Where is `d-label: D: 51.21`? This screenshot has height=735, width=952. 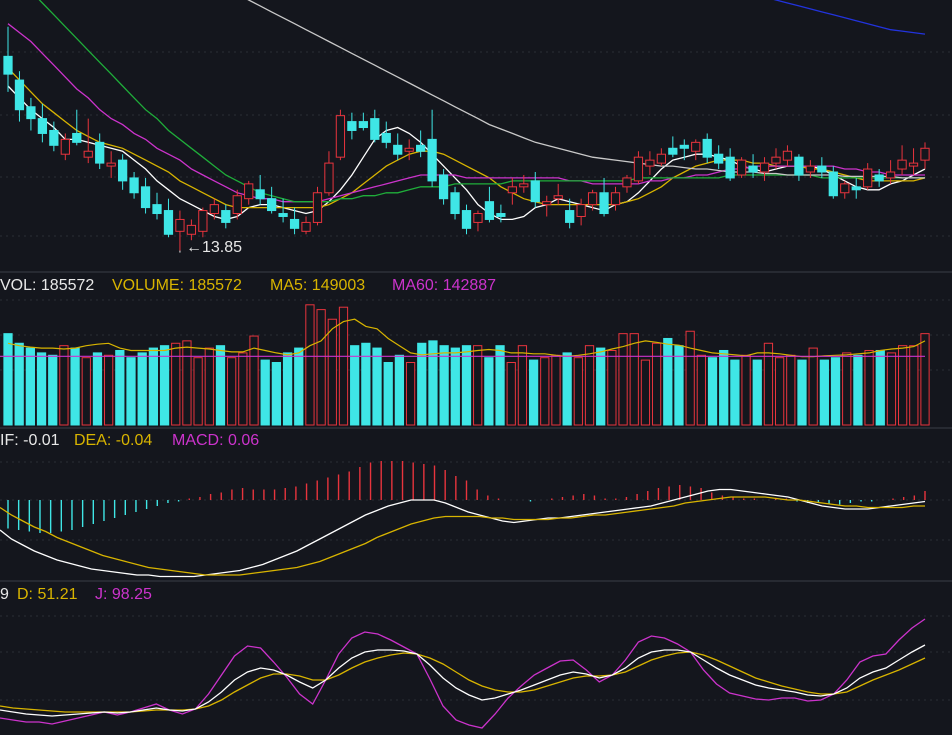 d-label: D: 51.21 is located at coordinates (47, 594).